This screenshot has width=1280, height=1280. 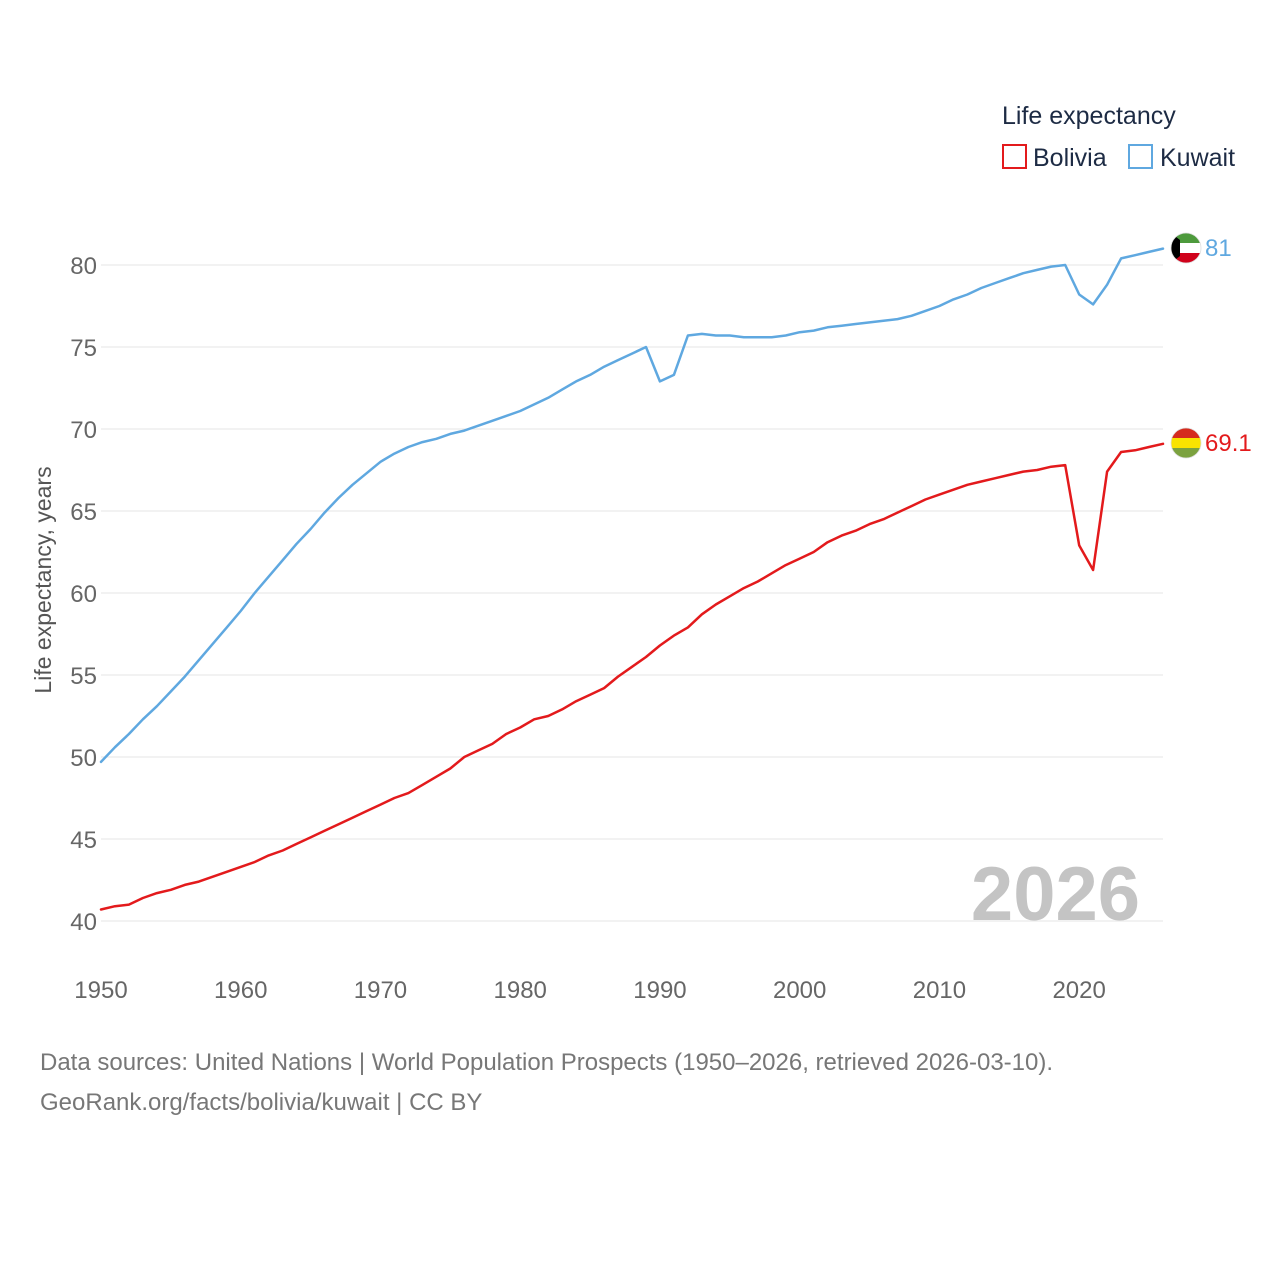 What do you see at coordinates (1228, 443) in the screenshot?
I see `end-label-bolivia: 69.1` at bounding box center [1228, 443].